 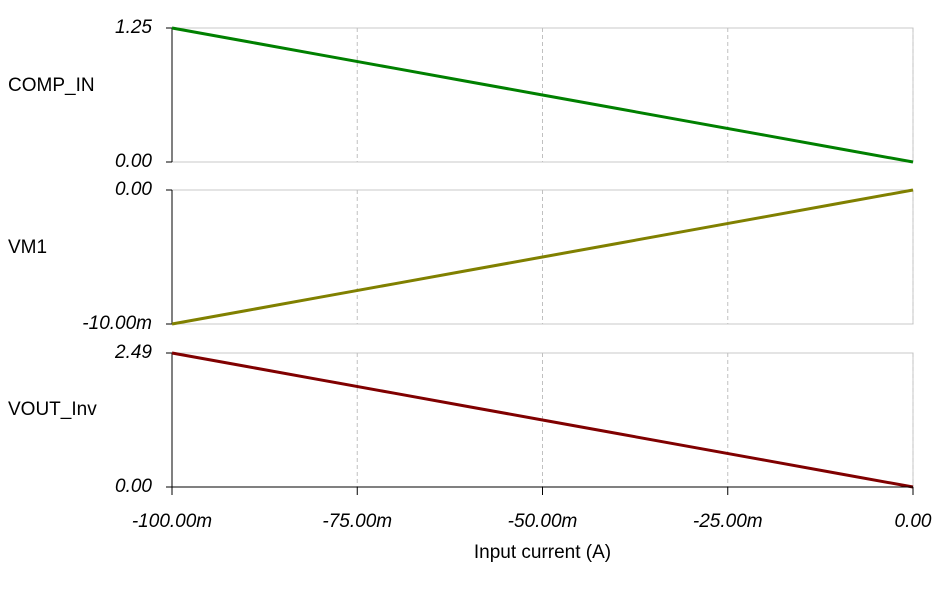 I want to click on x-tick-label: -25.00m, so click(x=728, y=521).